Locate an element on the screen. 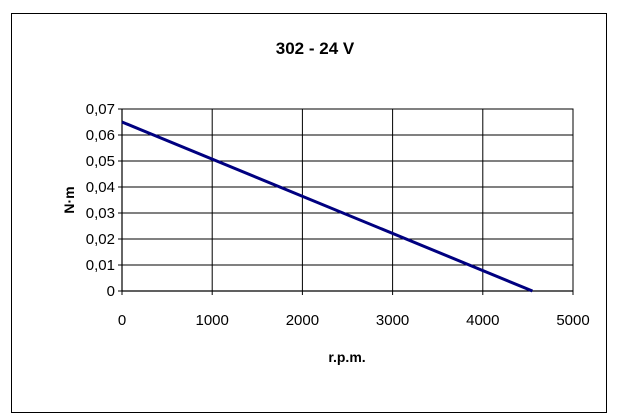 This screenshot has width=621, height=413. x-tick-labels: 0 1000 2000 3000 4000 5000 is located at coordinates (354, 320).